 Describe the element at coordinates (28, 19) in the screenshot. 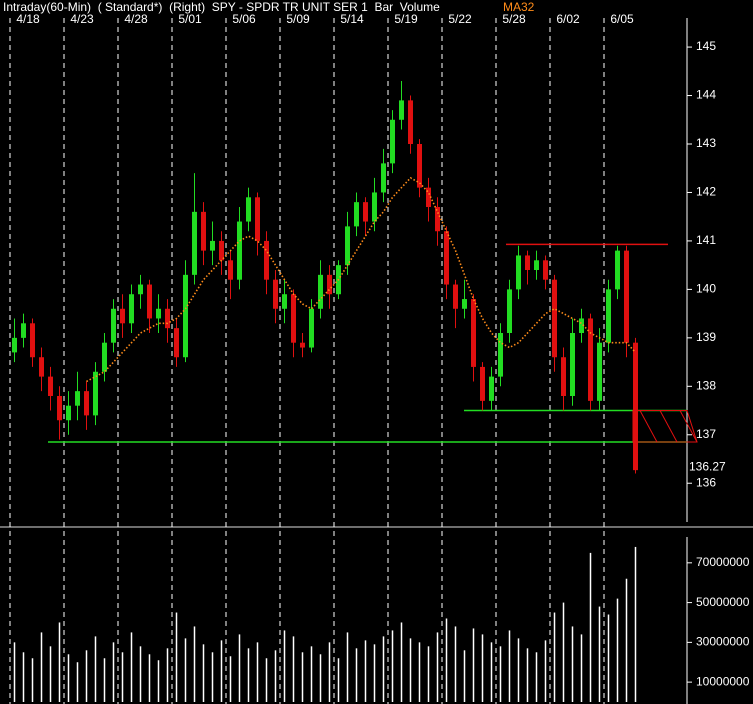

I see `x-tick-label: 4/18` at that location.